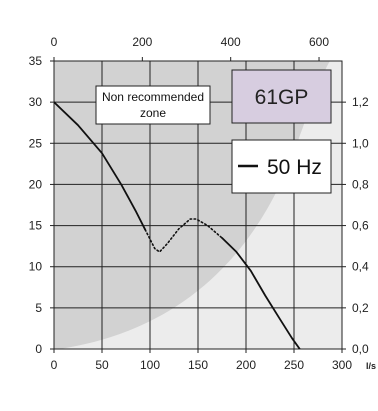 The height and width of the screenshot is (411, 378). What do you see at coordinates (54, 42) in the screenshot?
I see `top-tick-label: 0` at bounding box center [54, 42].